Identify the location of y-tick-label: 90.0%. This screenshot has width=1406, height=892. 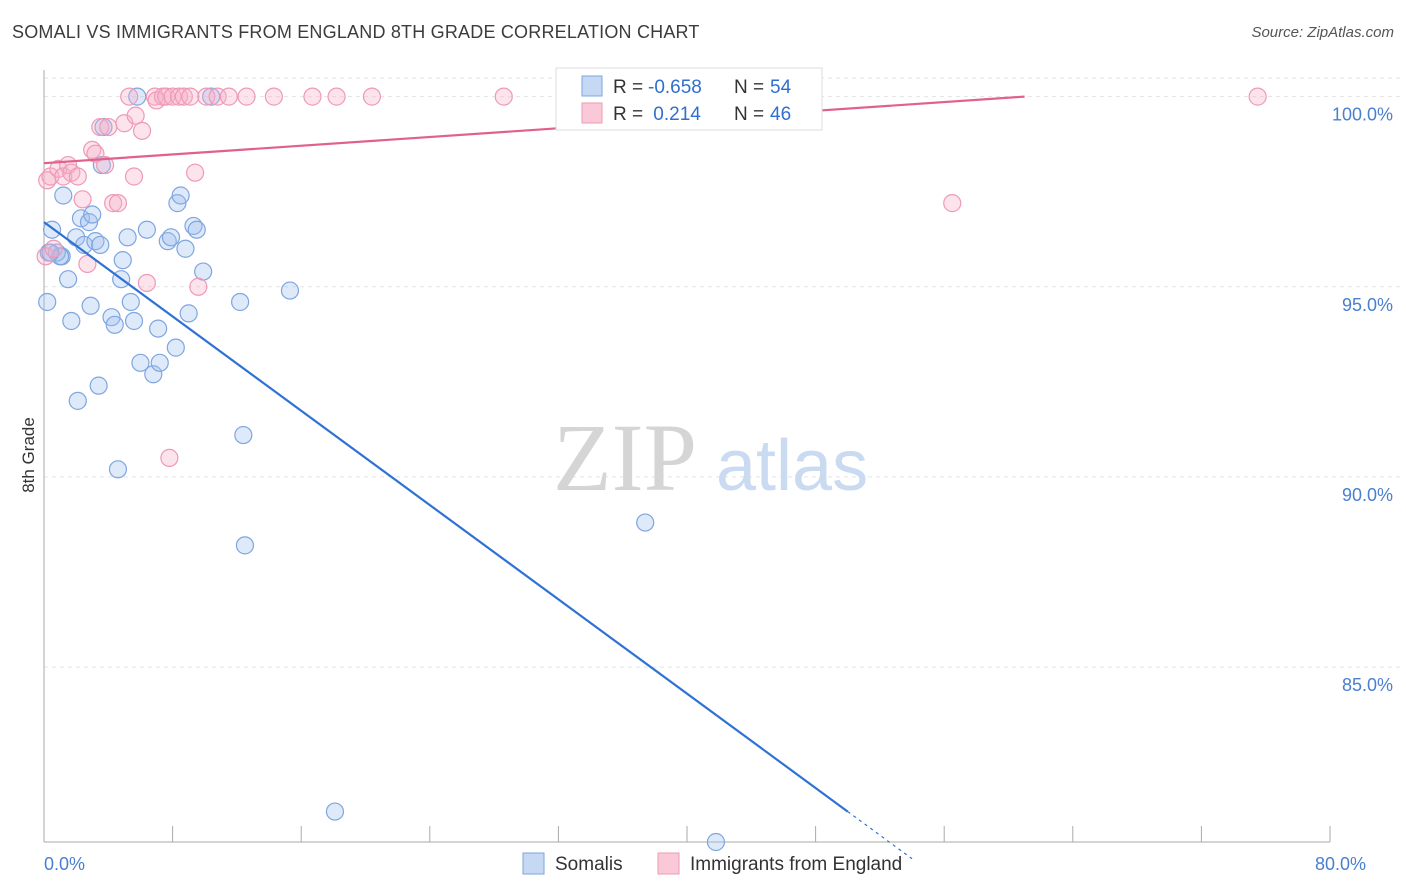
(1367, 495).